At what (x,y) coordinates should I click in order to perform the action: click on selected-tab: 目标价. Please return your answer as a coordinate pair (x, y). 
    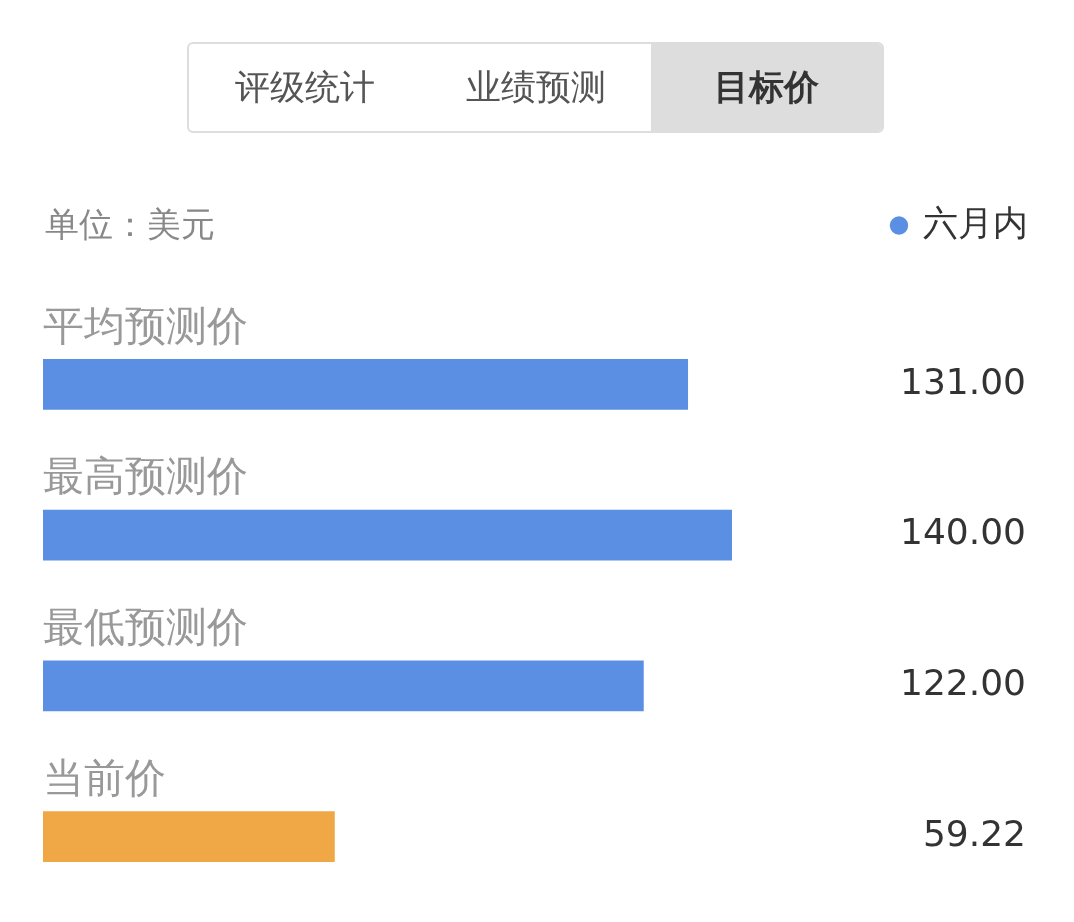
    Looking at the image, I should click on (766, 87).